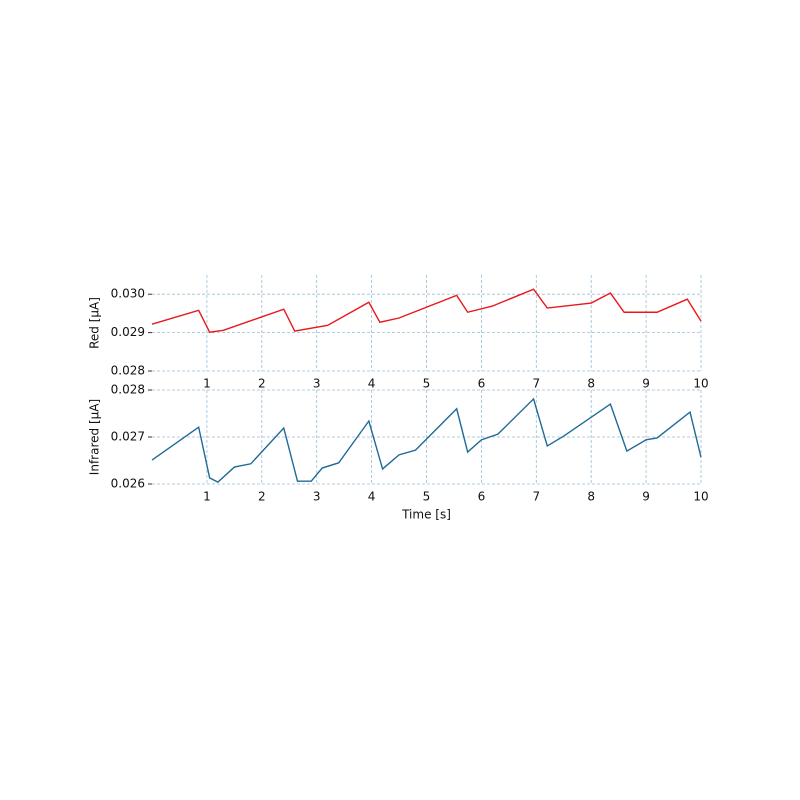  I want to click on y-tick-label: 0.030, so click(128, 294).